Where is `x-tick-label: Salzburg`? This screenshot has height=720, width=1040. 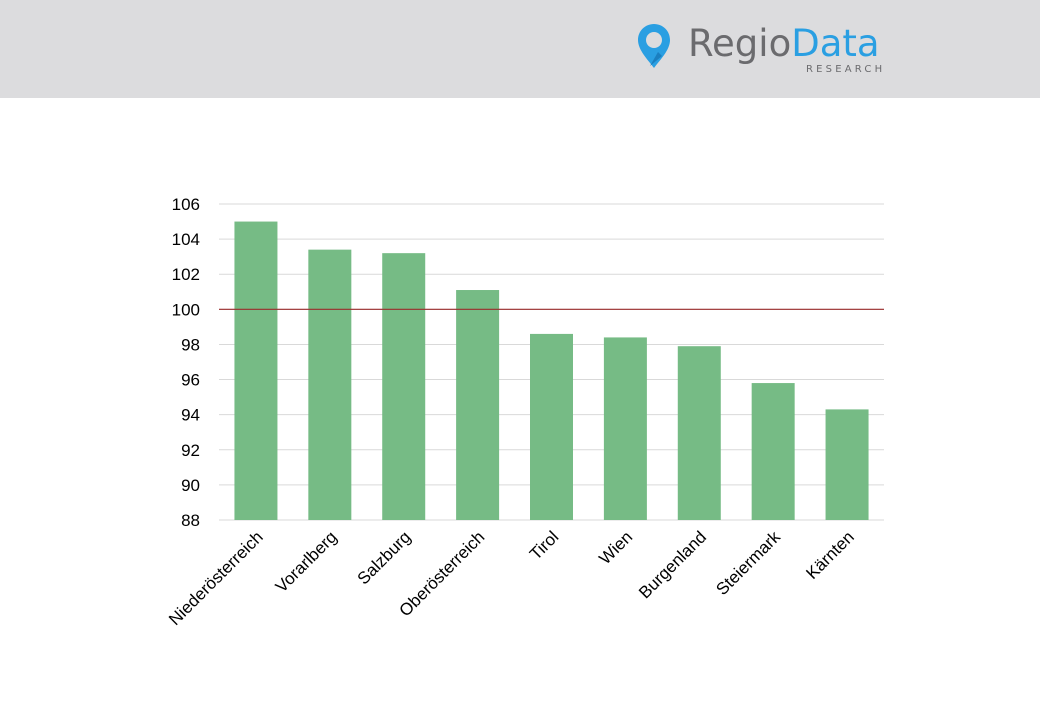 x-tick-label: Salzburg is located at coordinates (384, 557).